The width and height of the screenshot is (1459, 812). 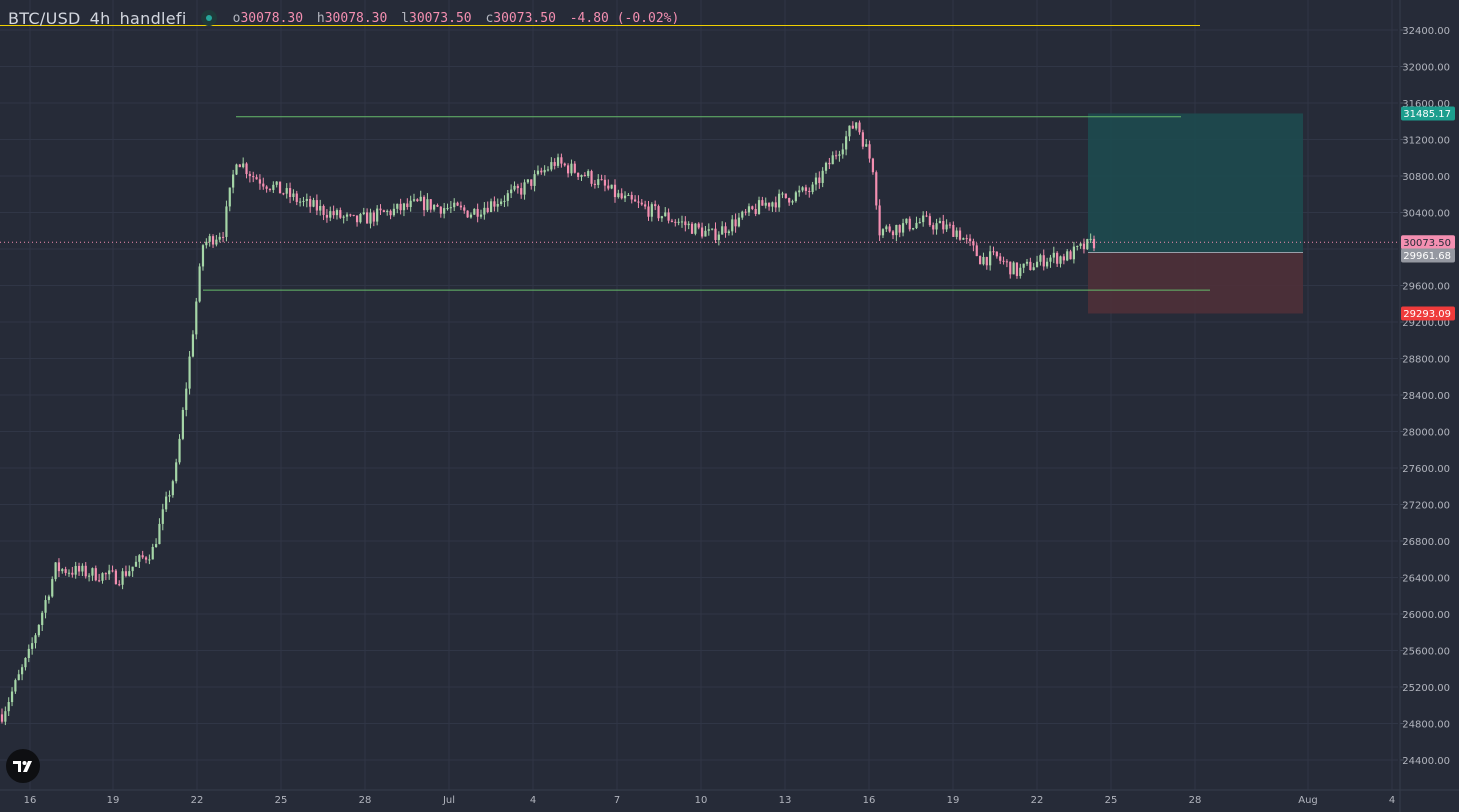 I want to click on symbol-name: BTC/USD, so click(x=44, y=18).